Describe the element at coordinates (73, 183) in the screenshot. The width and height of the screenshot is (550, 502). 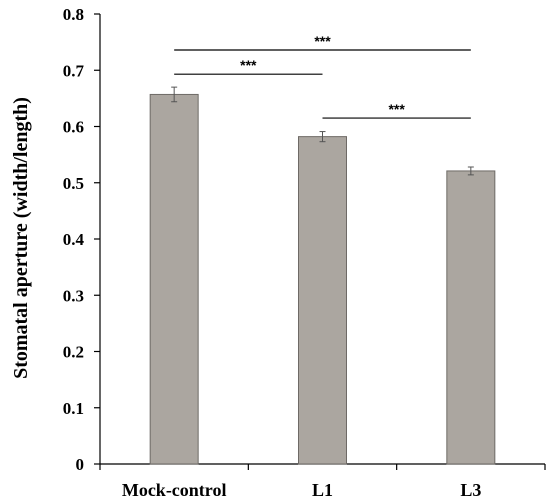
I see `y-tick-label: 0.5` at that location.